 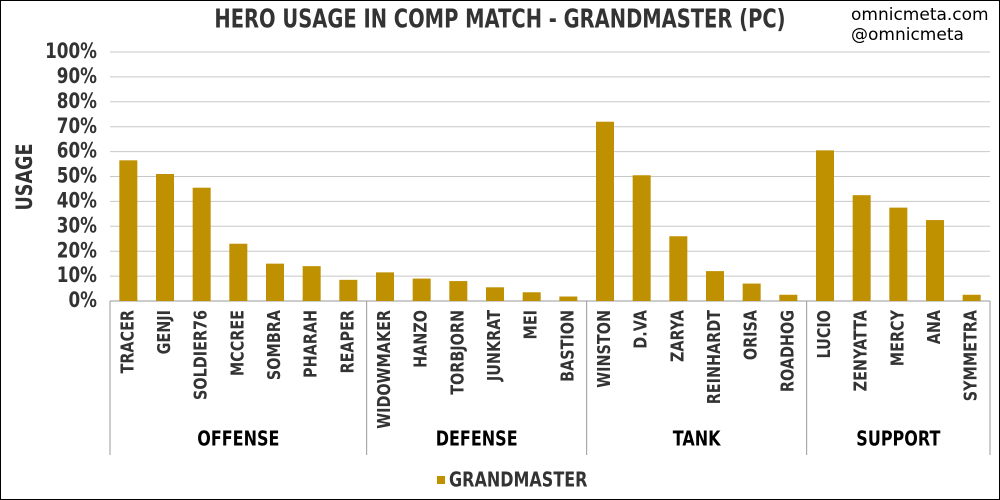 What do you see at coordinates (238, 439) in the screenshot?
I see `group-label: OFFENSE` at bounding box center [238, 439].